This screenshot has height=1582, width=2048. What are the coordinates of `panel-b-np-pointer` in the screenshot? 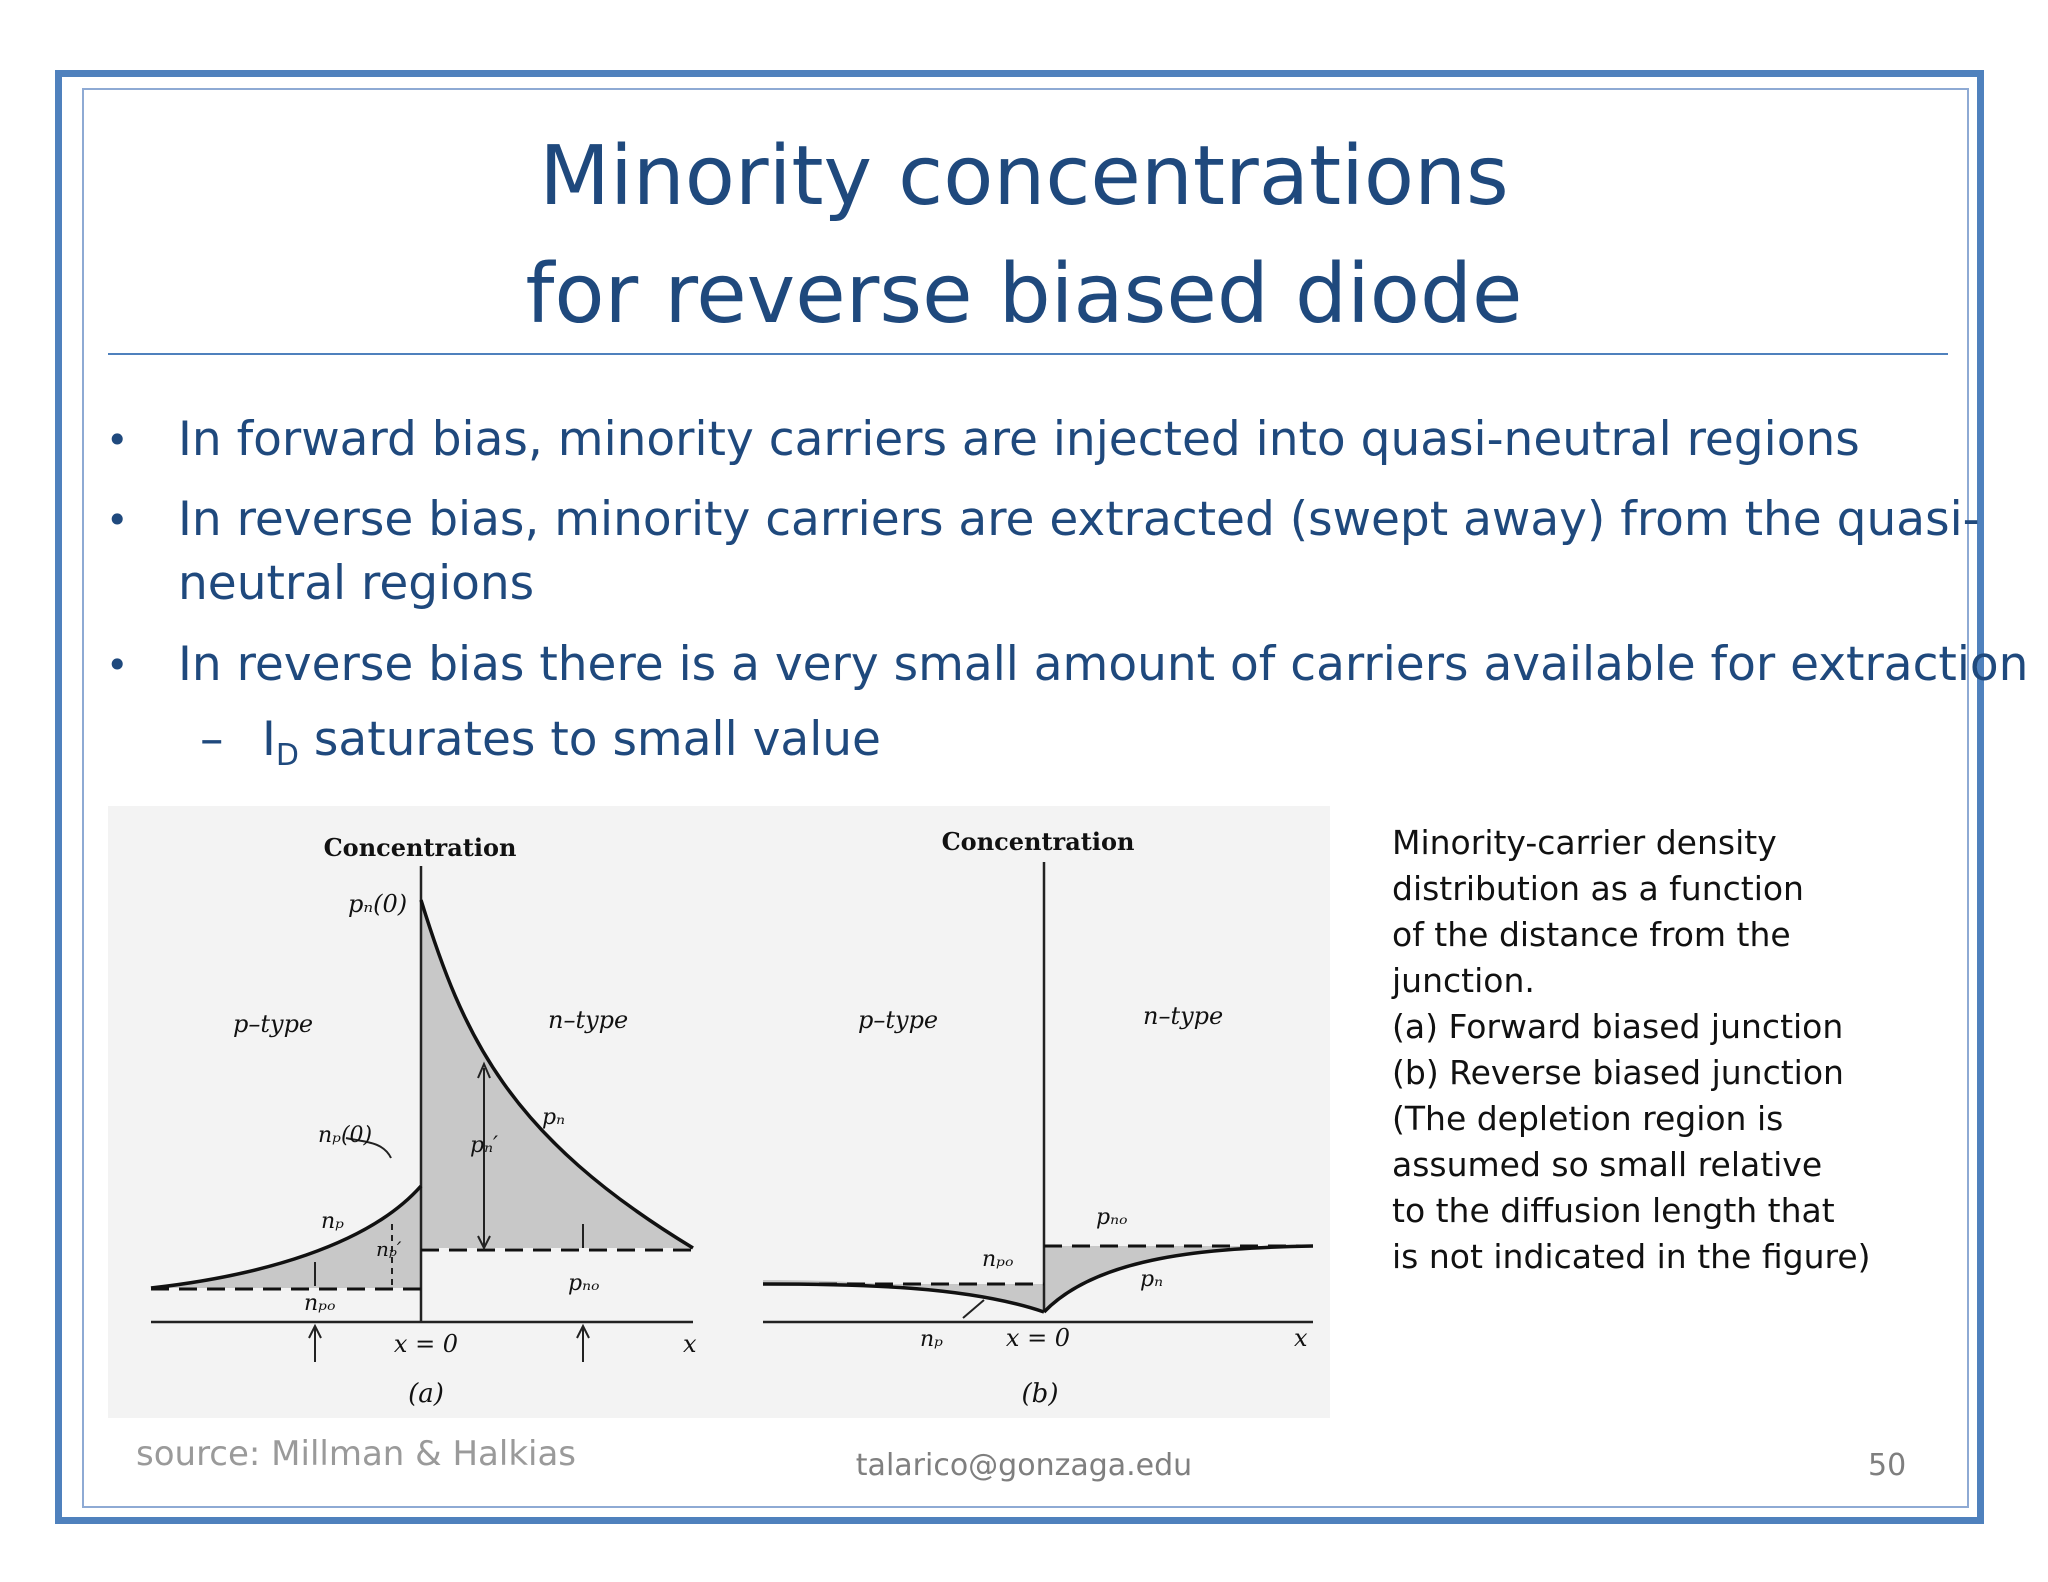 It's located at (973, 1309).